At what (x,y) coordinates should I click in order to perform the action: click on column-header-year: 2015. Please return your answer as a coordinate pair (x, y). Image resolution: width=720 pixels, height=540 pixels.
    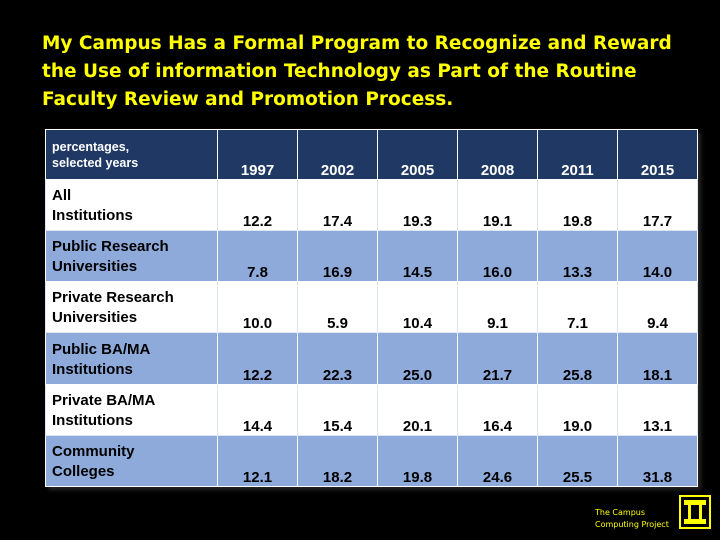
    Looking at the image, I should click on (657, 154).